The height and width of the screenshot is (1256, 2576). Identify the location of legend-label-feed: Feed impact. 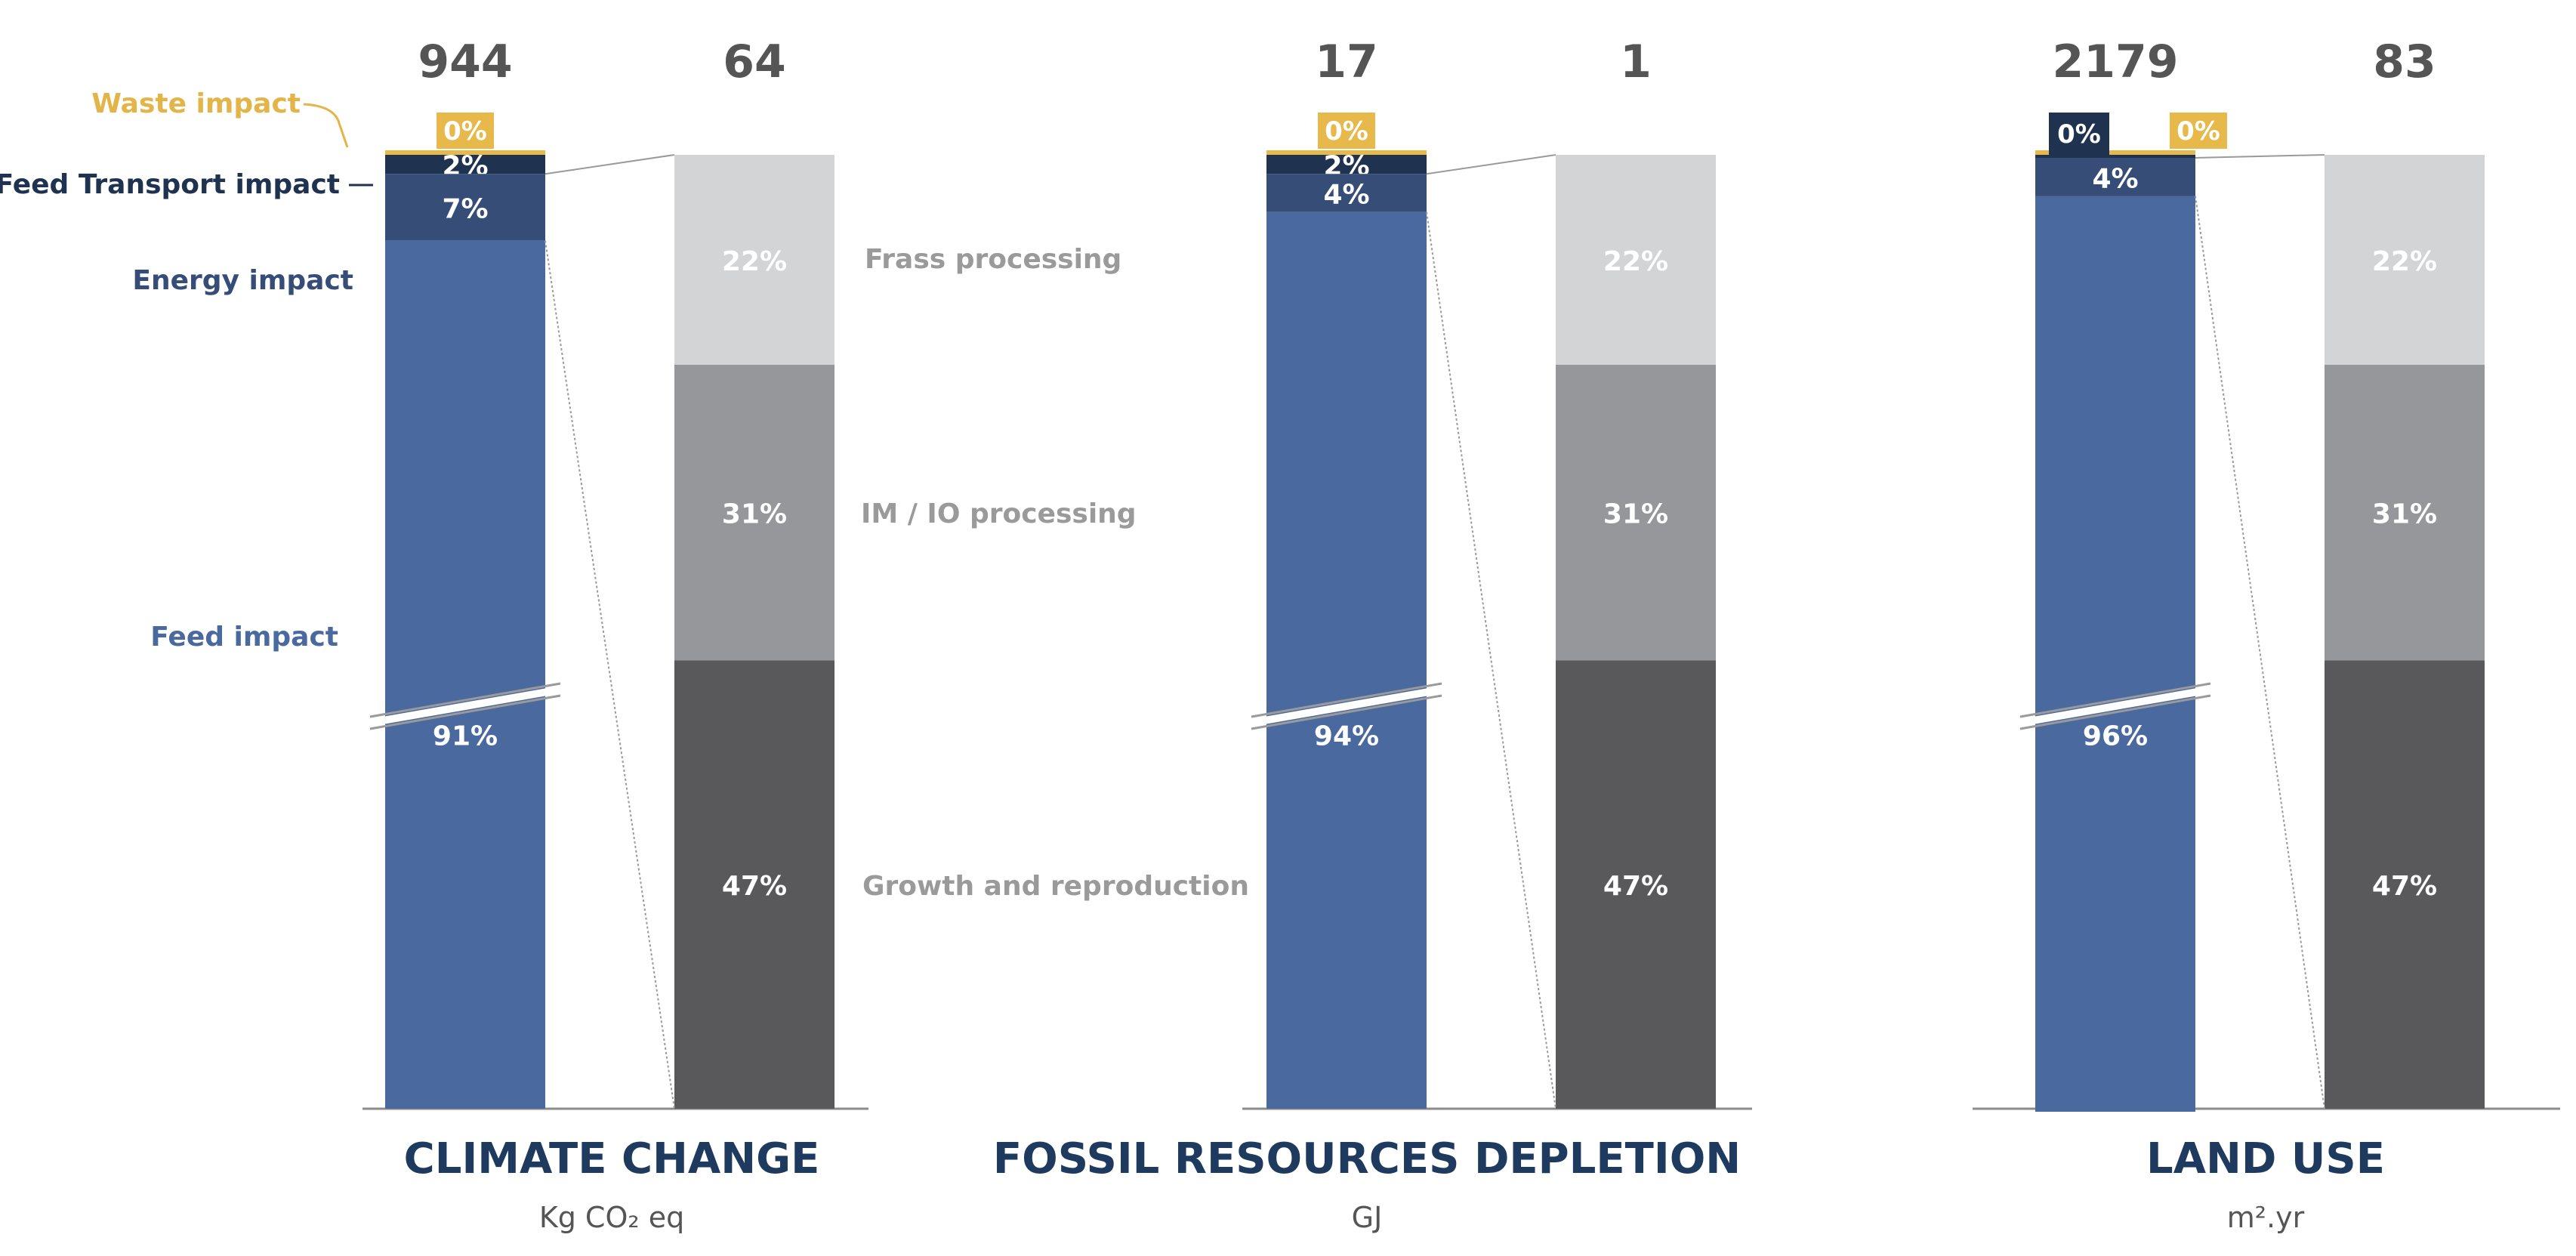
(244, 637).